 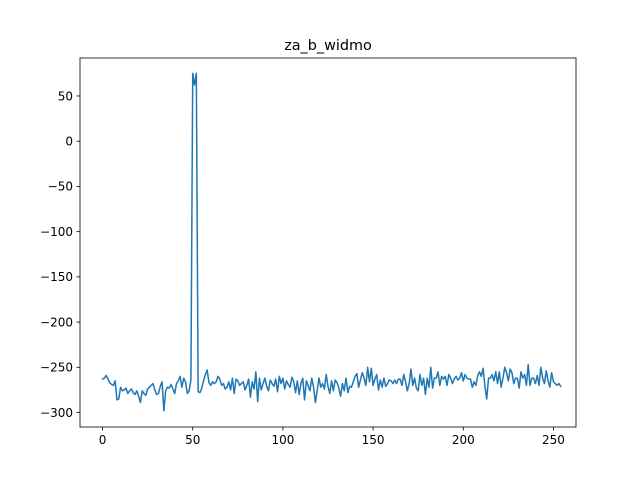 What do you see at coordinates (373, 440) in the screenshot?
I see `x-tick-label: 150` at bounding box center [373, 440].